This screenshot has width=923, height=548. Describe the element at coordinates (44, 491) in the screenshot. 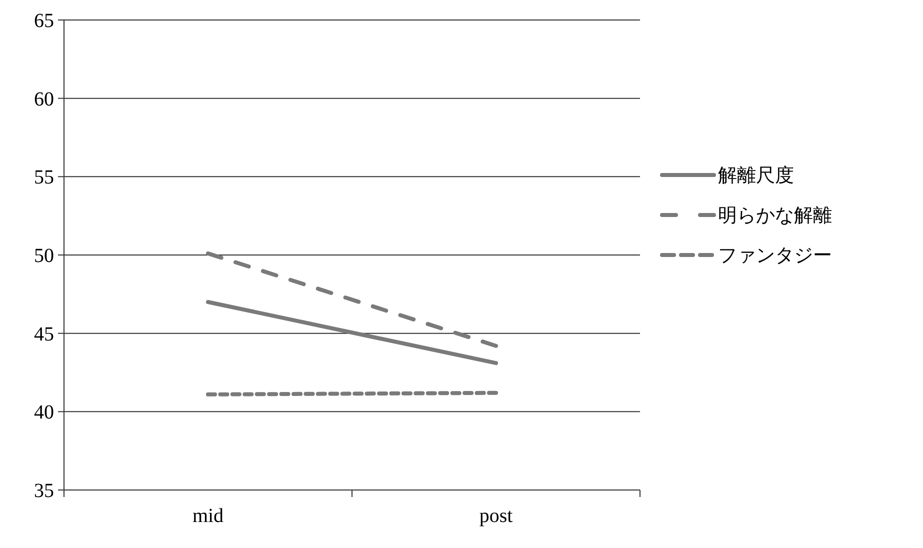

I see `y-tick-label: 35` at that location.